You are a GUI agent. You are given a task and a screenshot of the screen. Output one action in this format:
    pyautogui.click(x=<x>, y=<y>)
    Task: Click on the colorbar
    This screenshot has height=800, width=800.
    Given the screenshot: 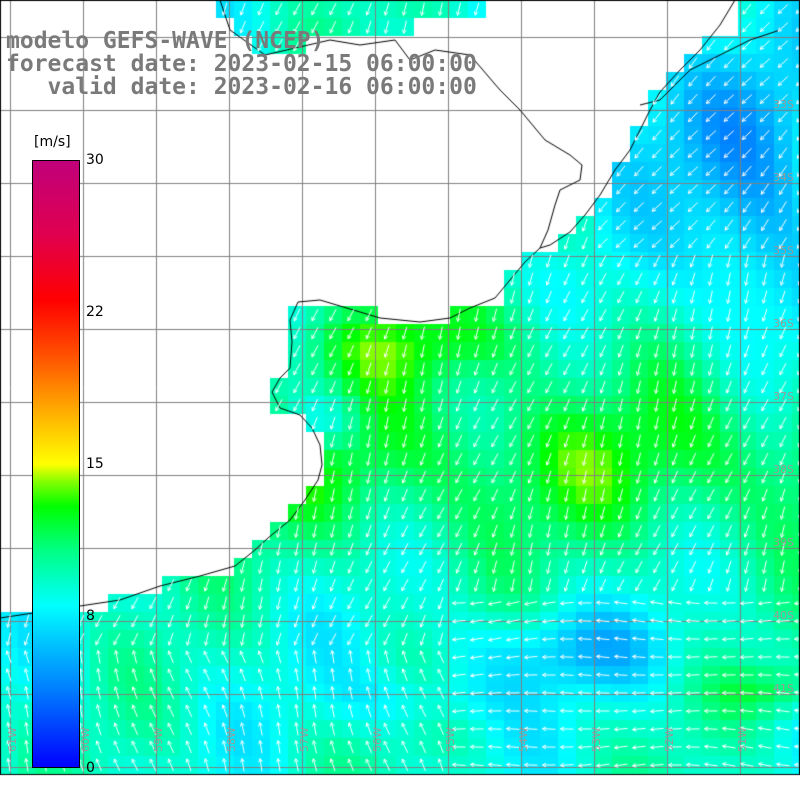 What is the action you would take?
    pyautogui.click(x=56, y=464)
    